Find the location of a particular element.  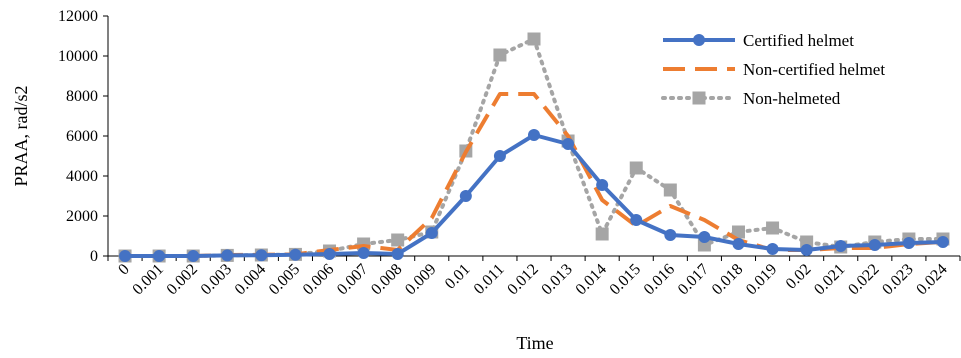

x-tick-label: 0.007 is located at coordinates (352, 279).